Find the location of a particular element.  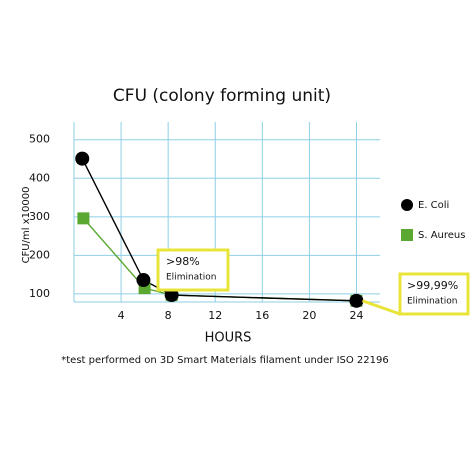

legend-label: E. Coli is located at coordinates (433, 205).